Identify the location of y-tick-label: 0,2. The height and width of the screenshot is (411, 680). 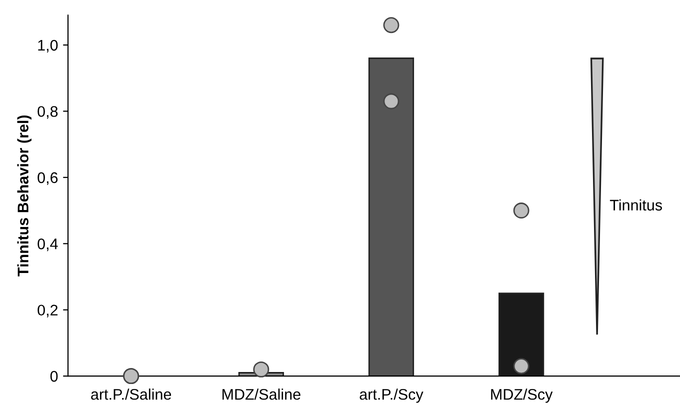
(48, 311).